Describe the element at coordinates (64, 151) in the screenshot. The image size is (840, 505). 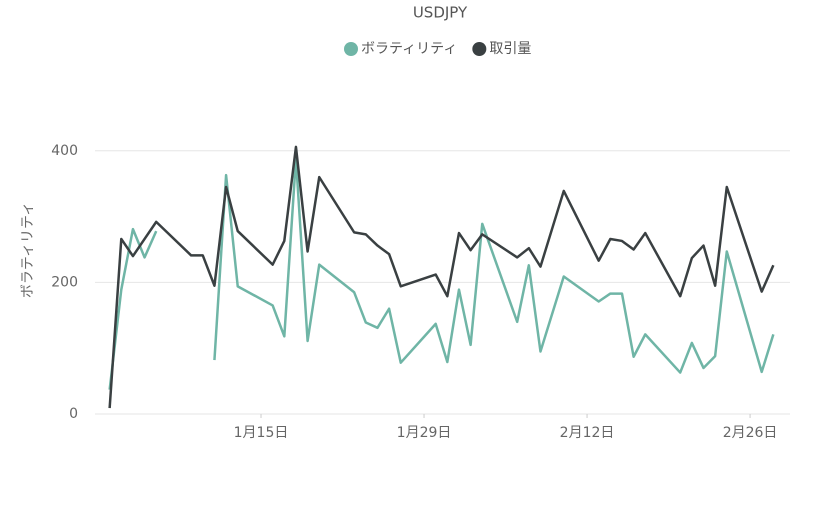
I see `y-tick-label: 400` at that location.